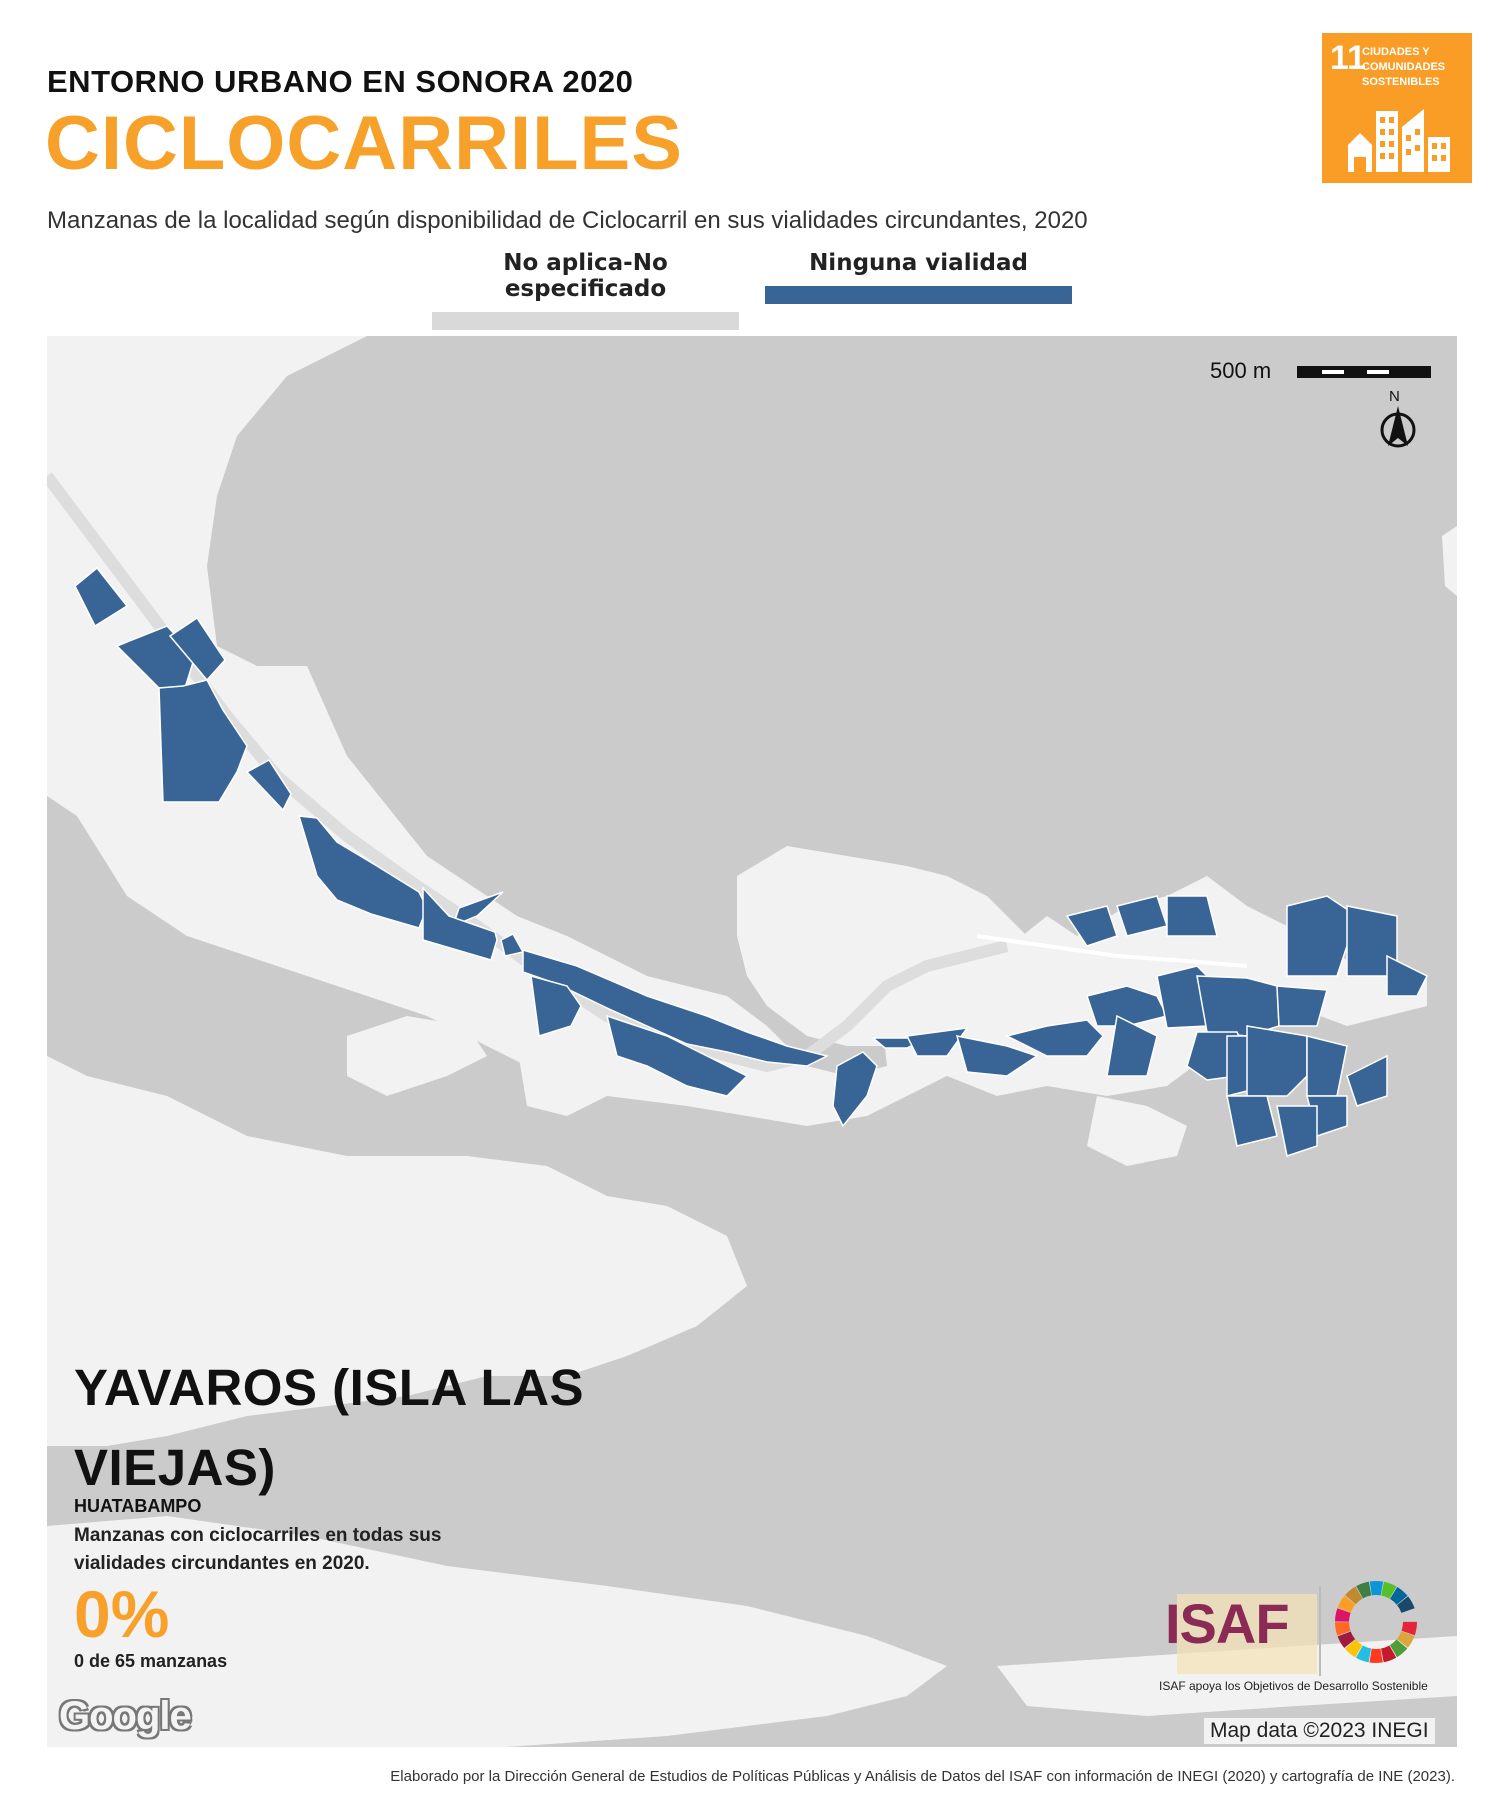 Image resolution: width=1500 pixels, height=1800 pixels. Describe the element at coordinates (125, 1716) in the screenshot. I see `google-logo: Google` at that location.